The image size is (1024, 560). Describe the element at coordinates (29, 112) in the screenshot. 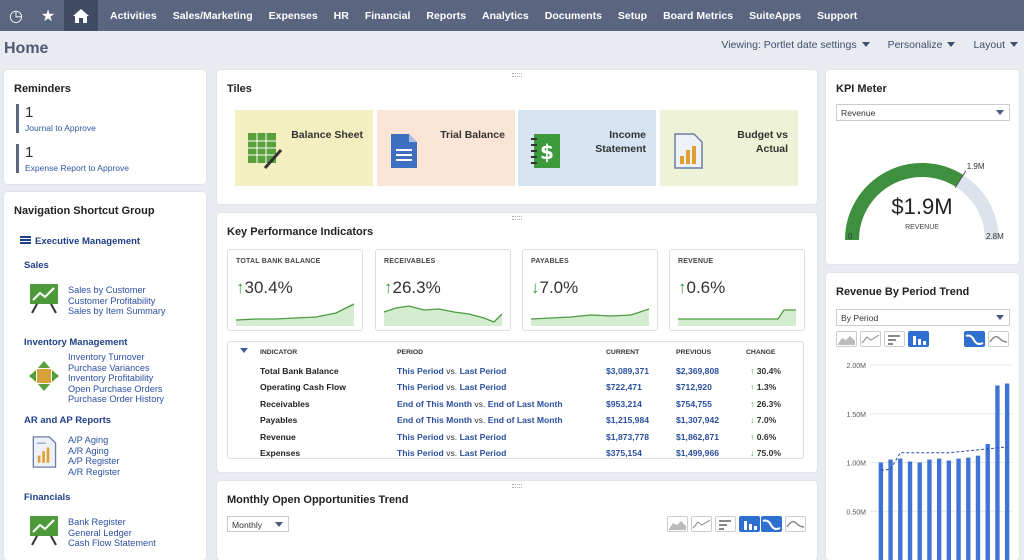

I see `reminder-count: 1` at that location.